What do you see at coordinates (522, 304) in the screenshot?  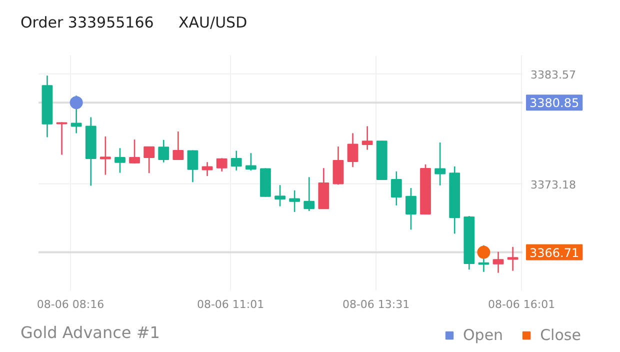 I see `x-tick-label: 08-06 16:01` at bounding box center [522, 304].